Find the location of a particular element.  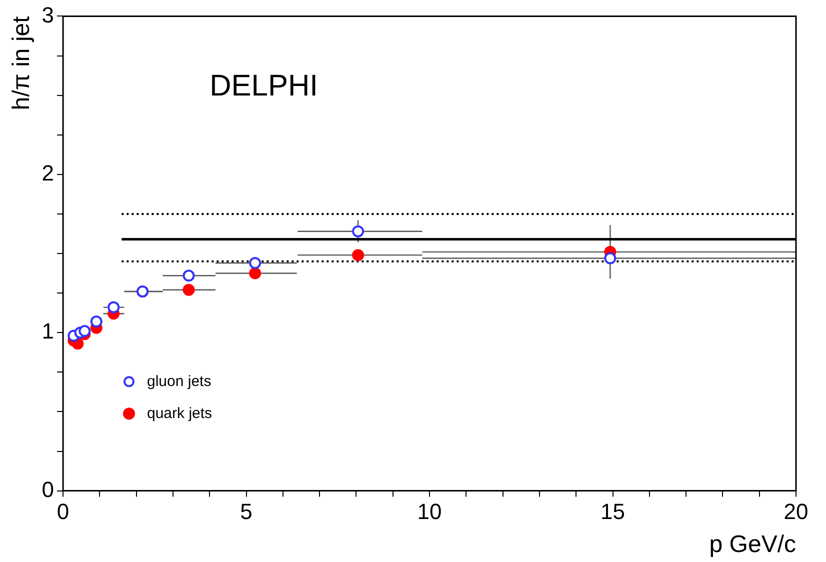

y-tick-label: 3 is located at coordinates (48, 15).